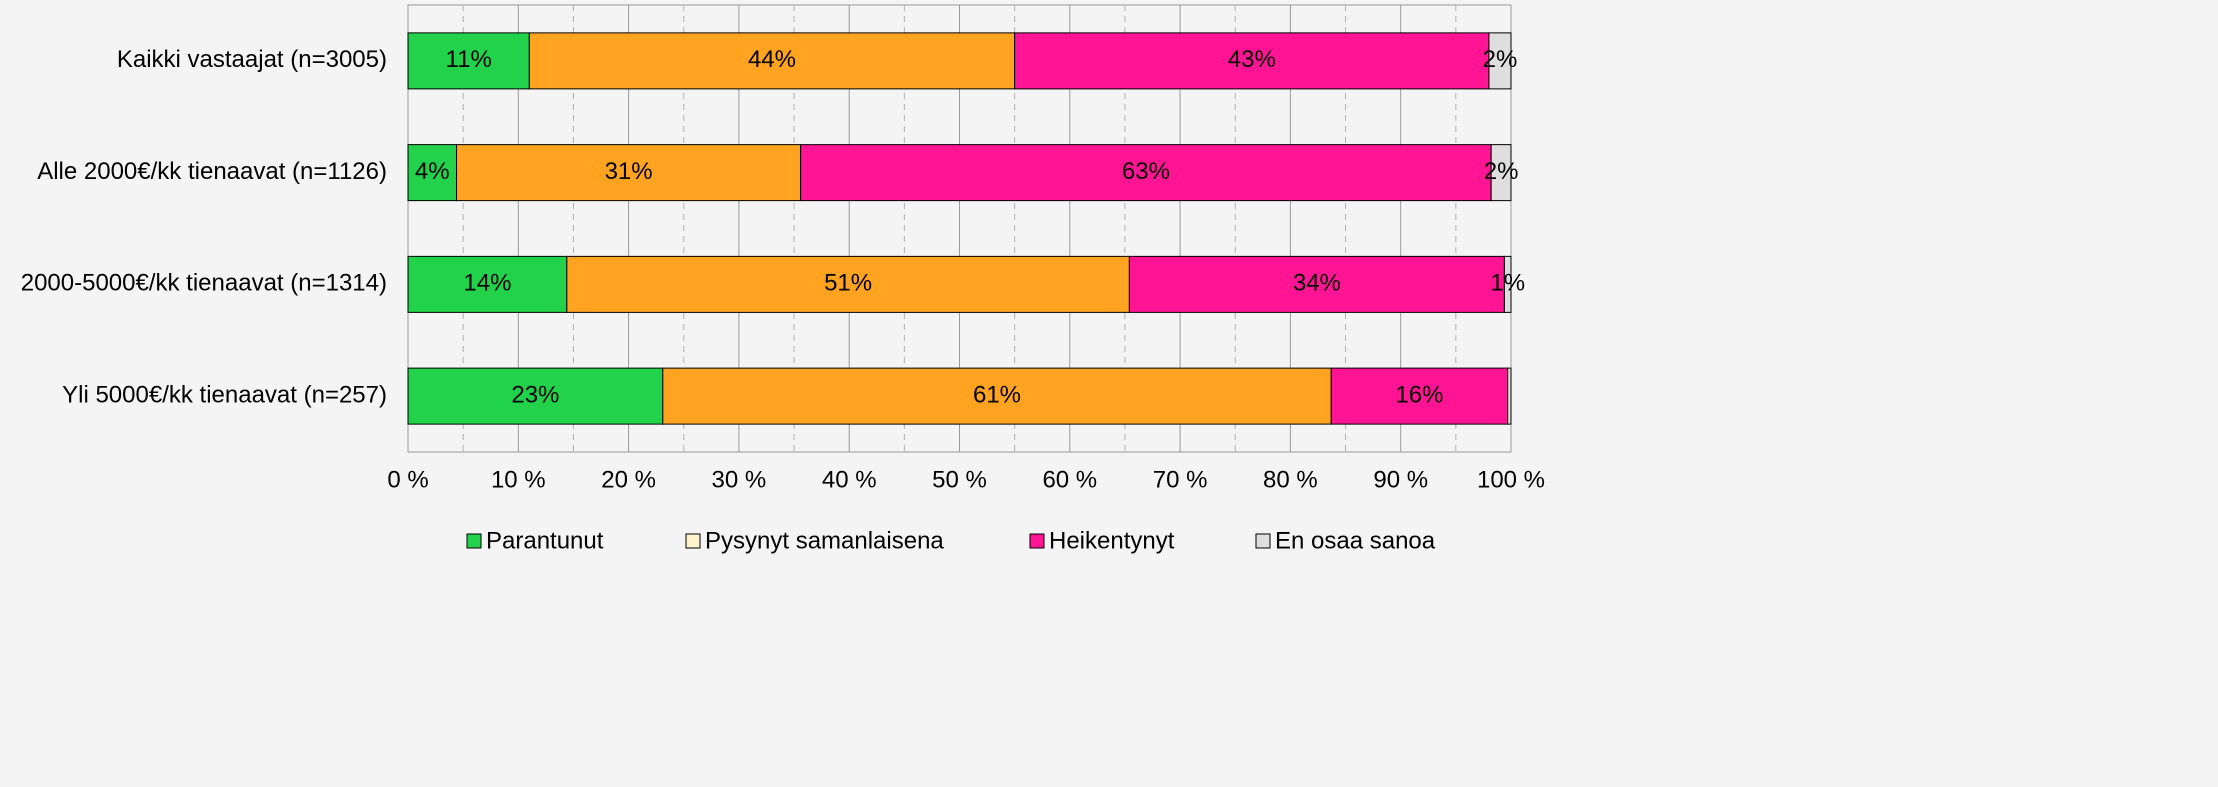 The height and width of the screenshot is (787, 2218). I want to click on data-label: 1%, so click(1507, 283).